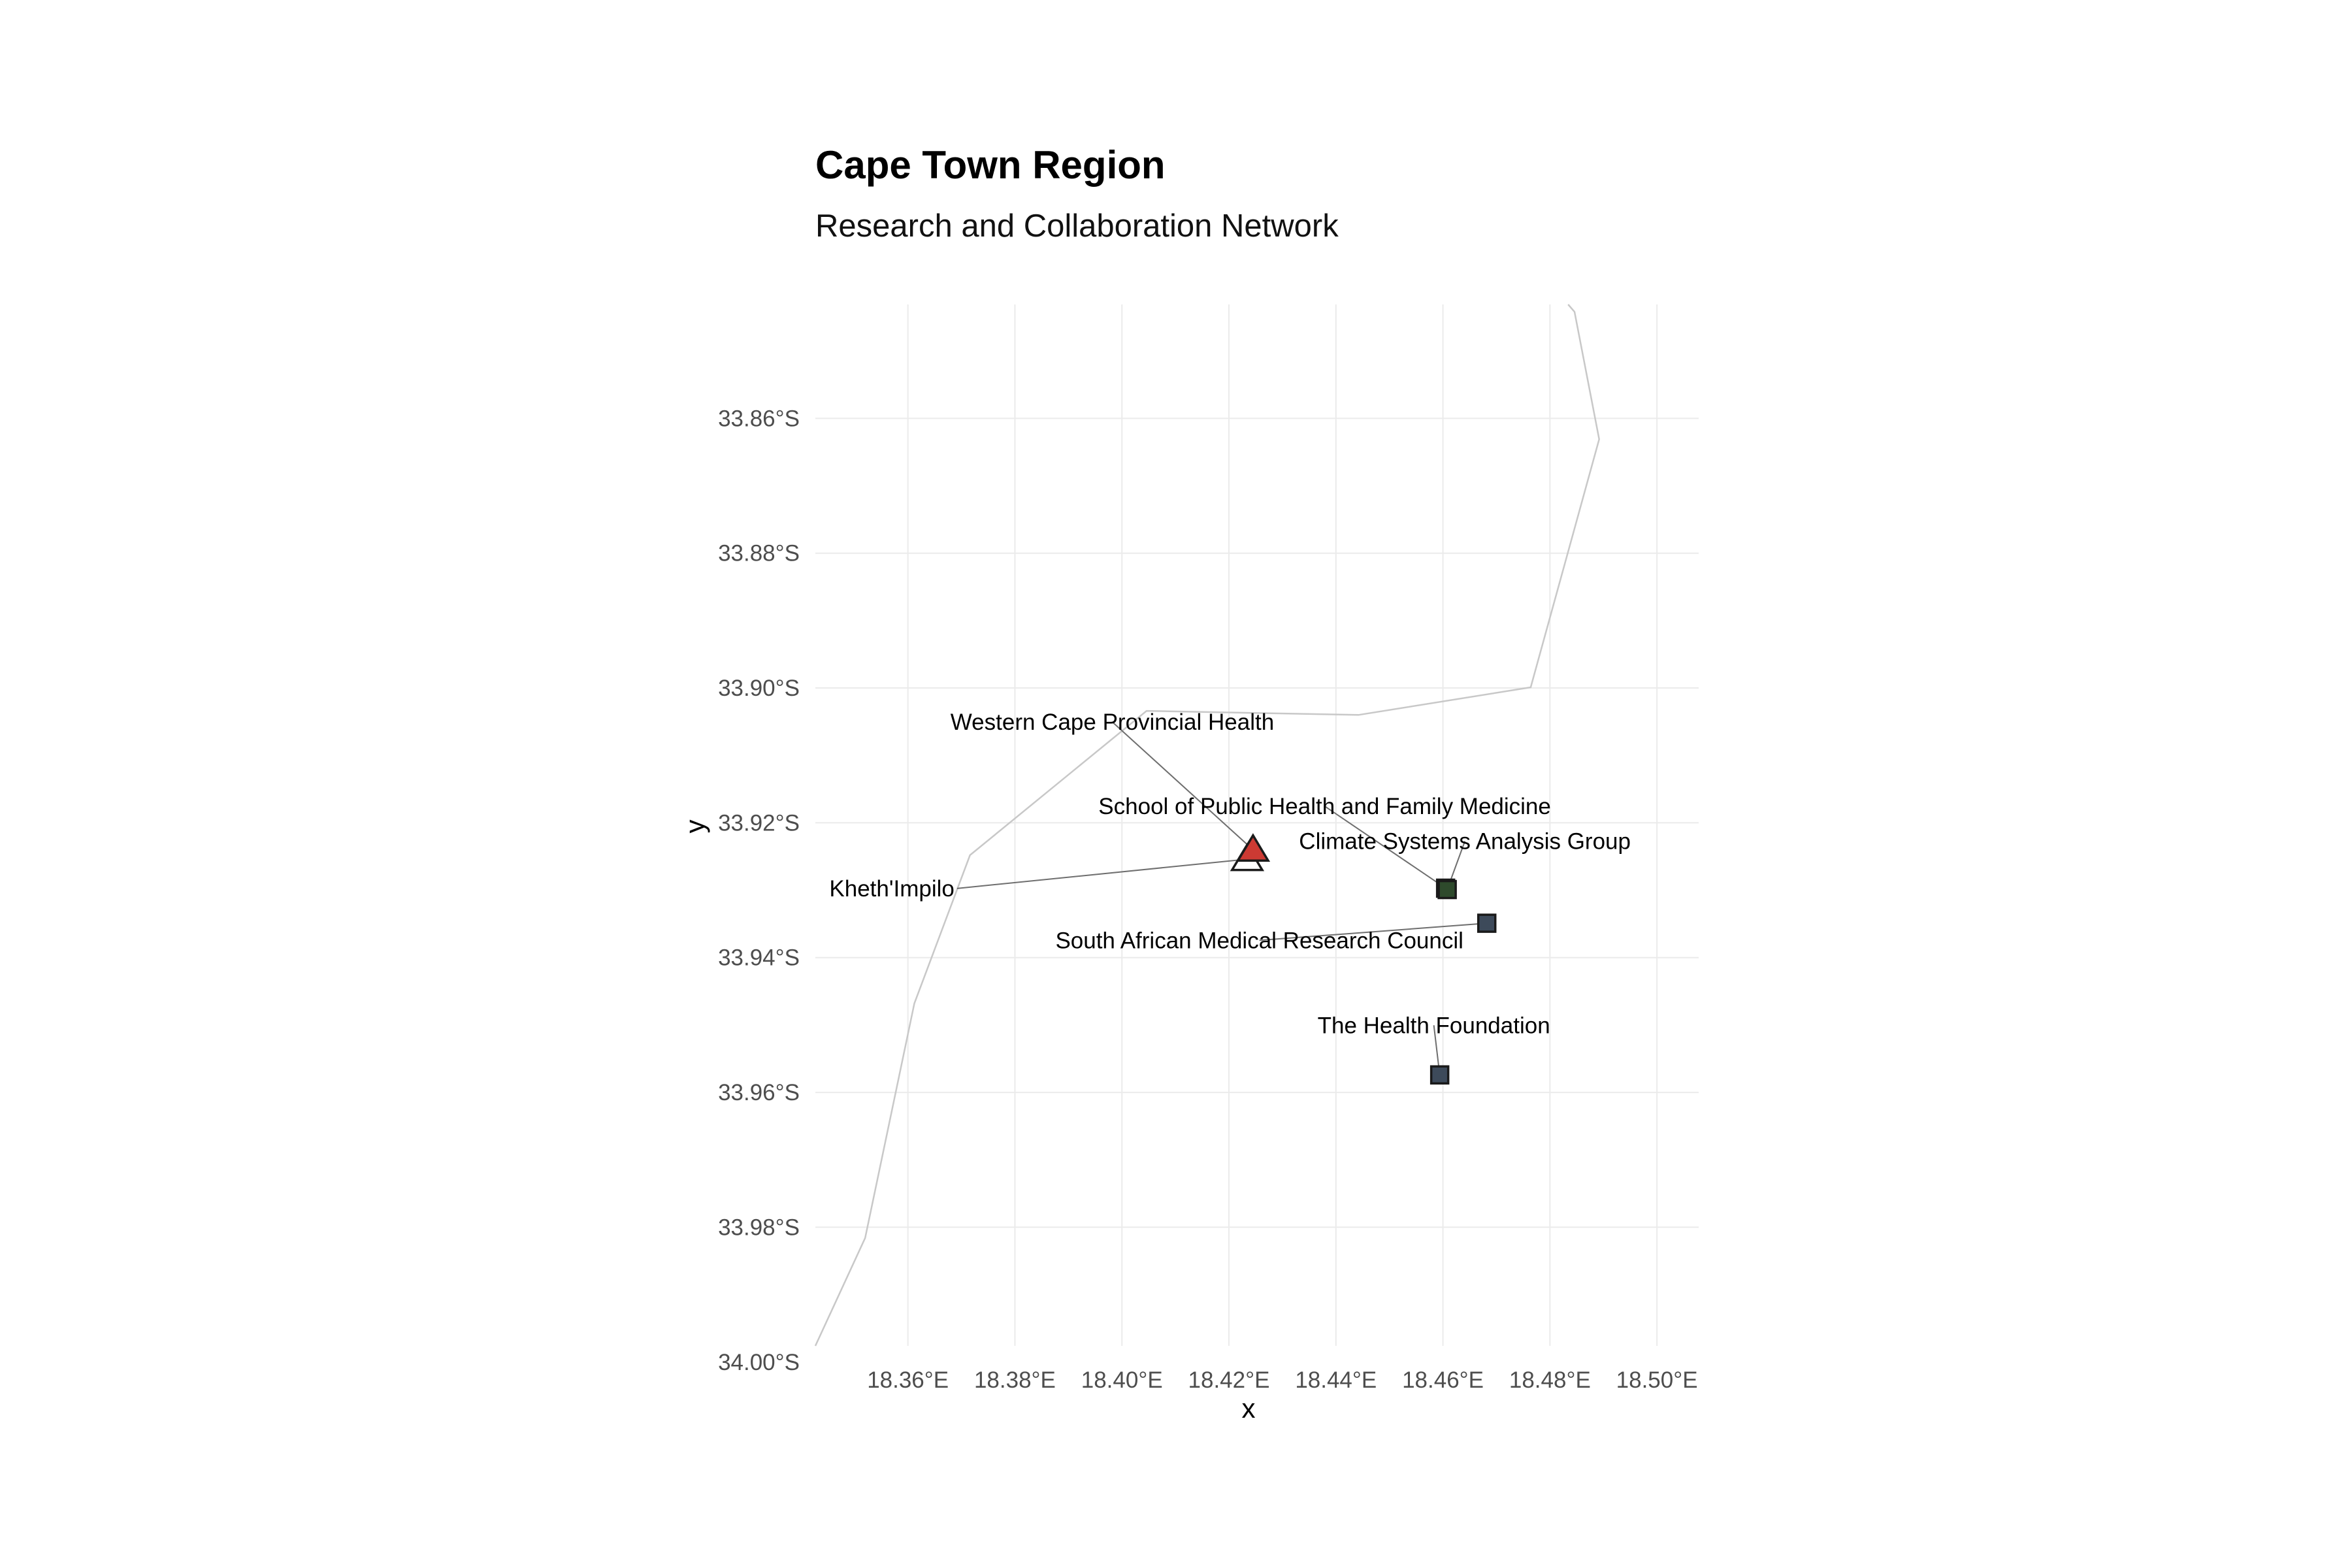 This screenshot has height=1568, width=2352. Describe the element at coordinates (1465, 842) in the screenshot. I see `site-label: Climate Systems Analysis Group` at that location.